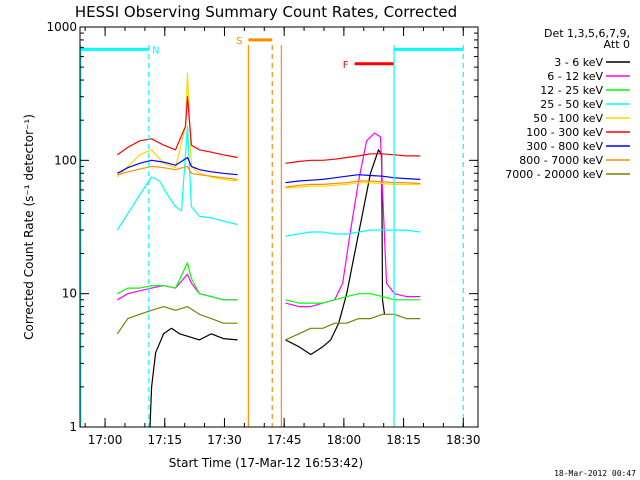 This screenshot has width=640, height=480. What do you see at coordinates (564, 132) in the screenshot?
I see `legend-label: 100 - 300 keV` at bounding box center [564, 132].